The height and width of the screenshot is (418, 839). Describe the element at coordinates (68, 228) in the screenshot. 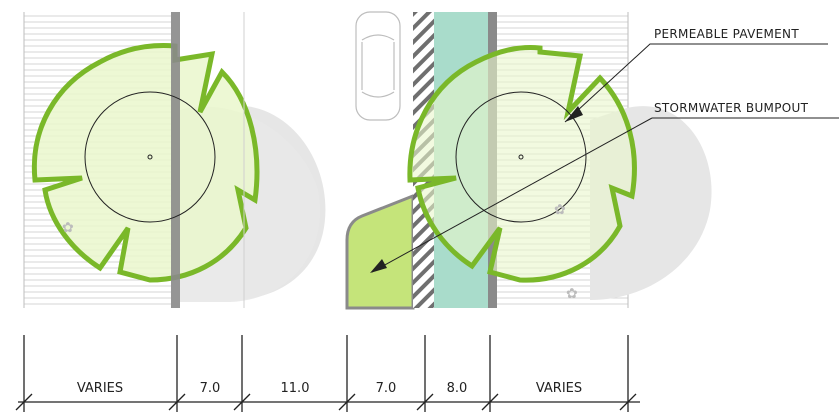

I see `left-flower-icon: ✿` at that location.